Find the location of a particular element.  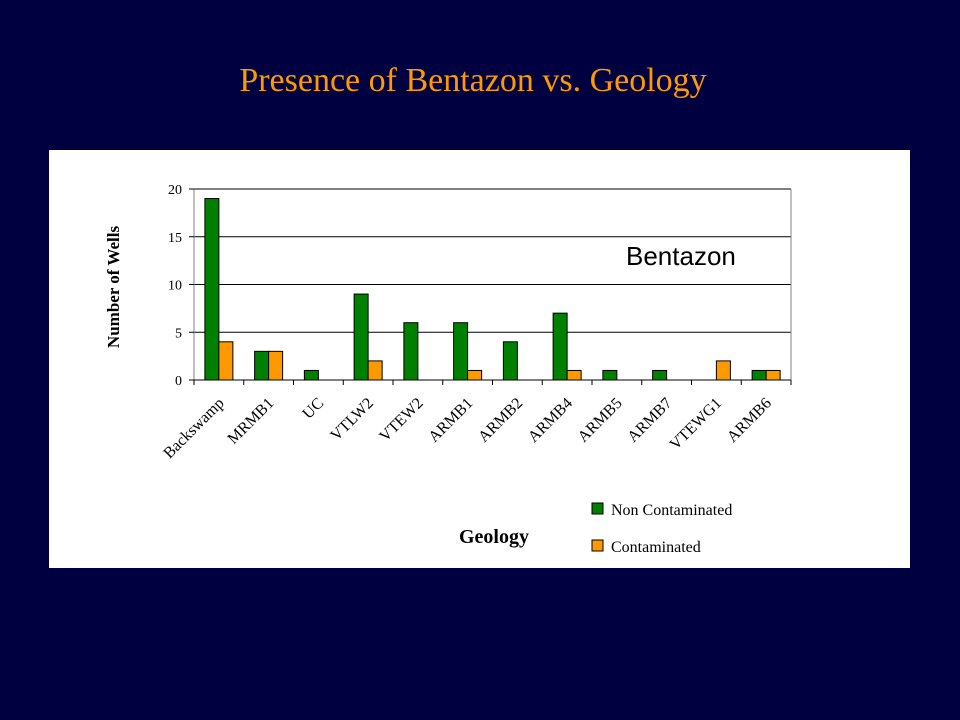

x-category-label-armb4: ARMB4 is located at coordinates (550, 420).